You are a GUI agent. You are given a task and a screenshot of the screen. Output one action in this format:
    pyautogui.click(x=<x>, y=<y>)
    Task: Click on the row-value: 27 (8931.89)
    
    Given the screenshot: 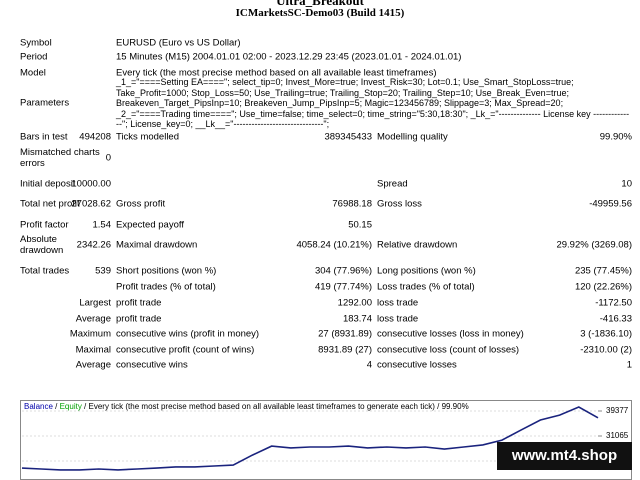 What is the action you would take?
    pyautogui.click(x=345, y=334)
    